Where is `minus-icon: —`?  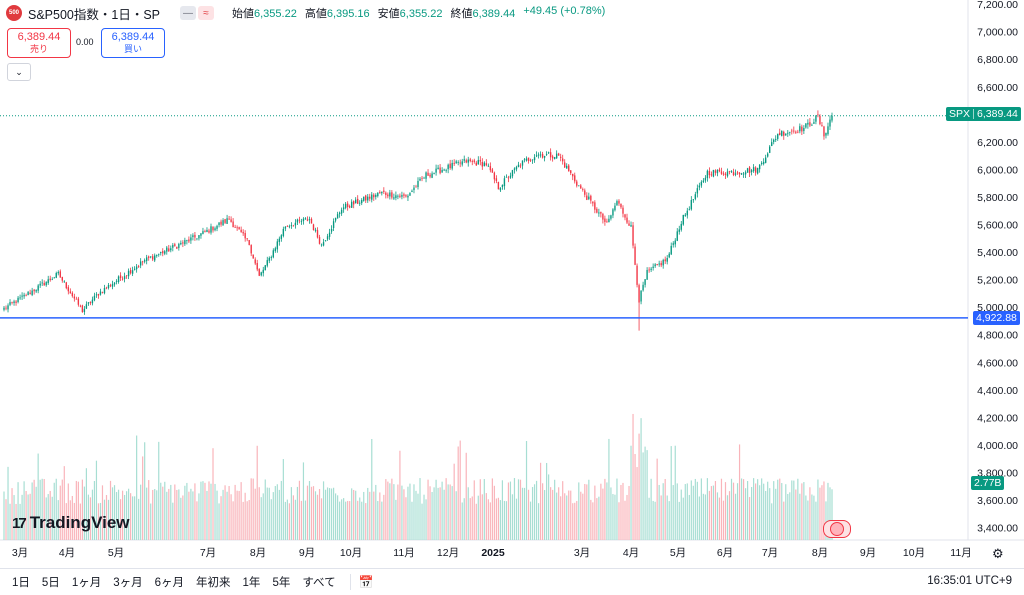
minus-icon: — is located at coordinates (188, 13).